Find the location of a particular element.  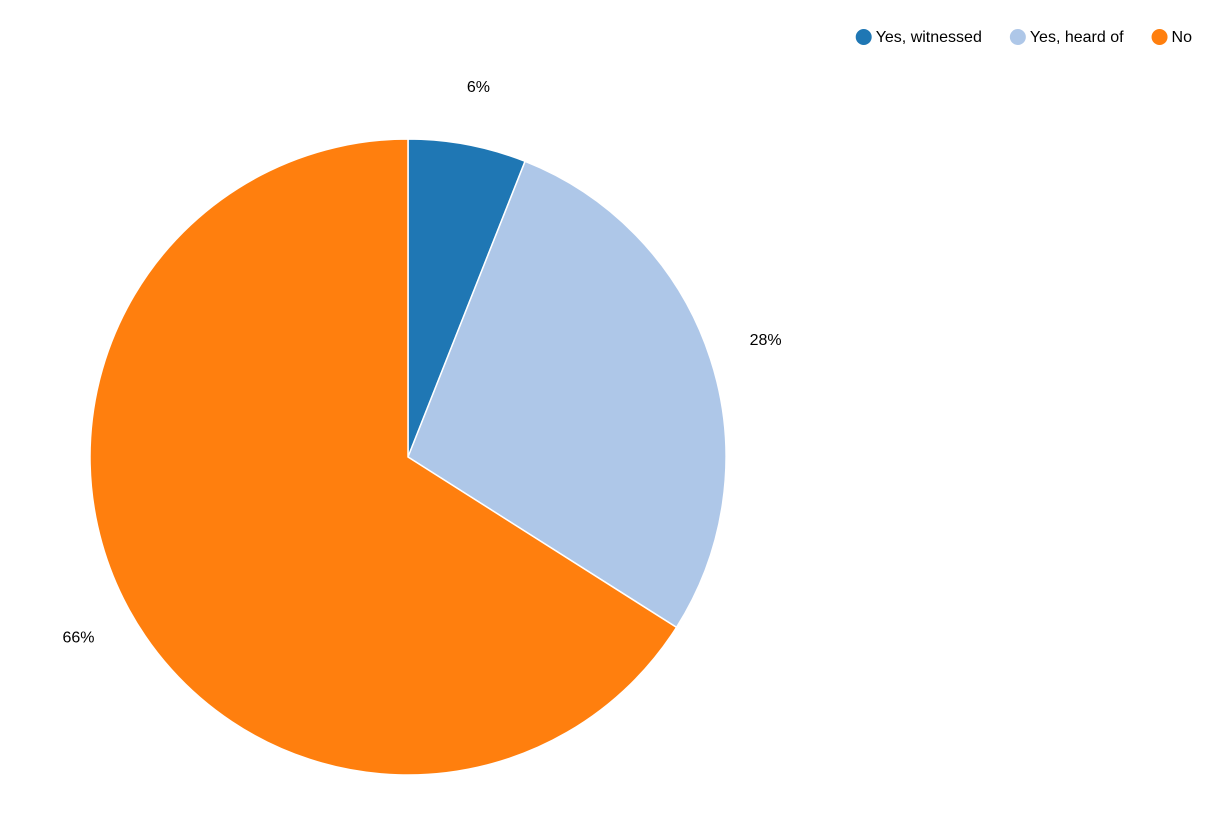

slice-label: 6% is located at coordinates (478, 87).